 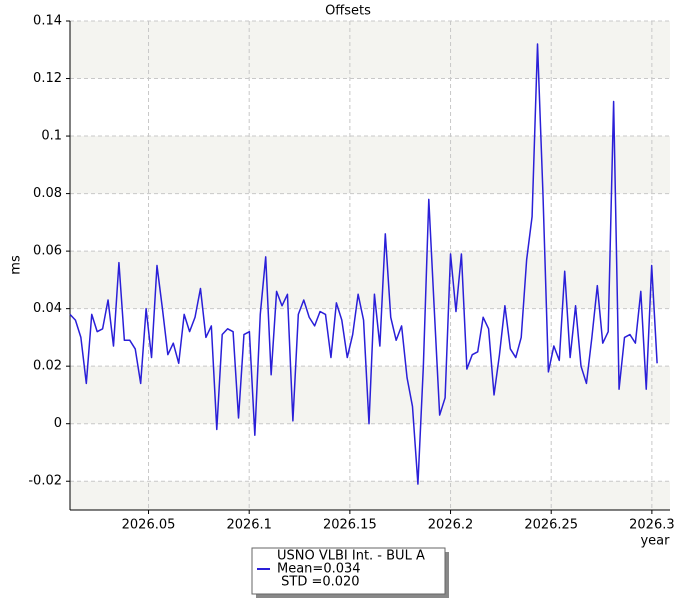 What do you see at coordinates (58, 423) in the screenshot?
I see `y-tick-label: 0` at bounding box center [58, 423].